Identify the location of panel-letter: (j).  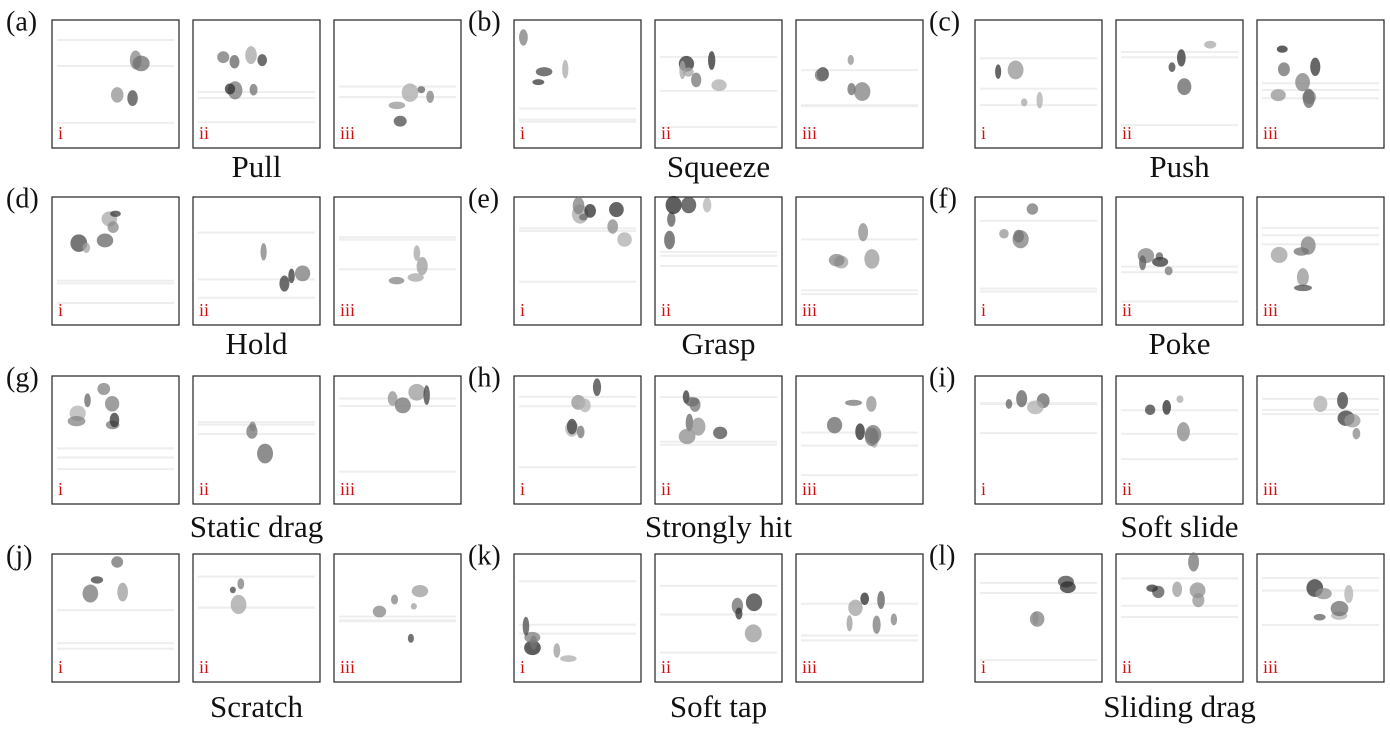
(19, 555).